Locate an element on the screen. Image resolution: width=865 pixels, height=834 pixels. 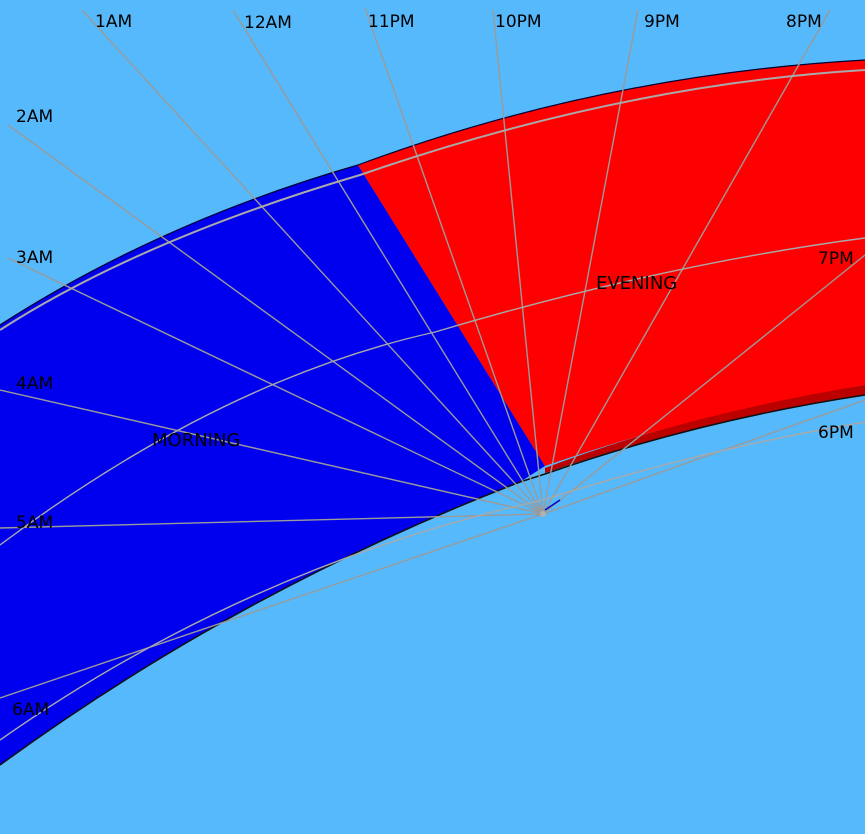
ray-11pm is located at coordinates (454, 261).